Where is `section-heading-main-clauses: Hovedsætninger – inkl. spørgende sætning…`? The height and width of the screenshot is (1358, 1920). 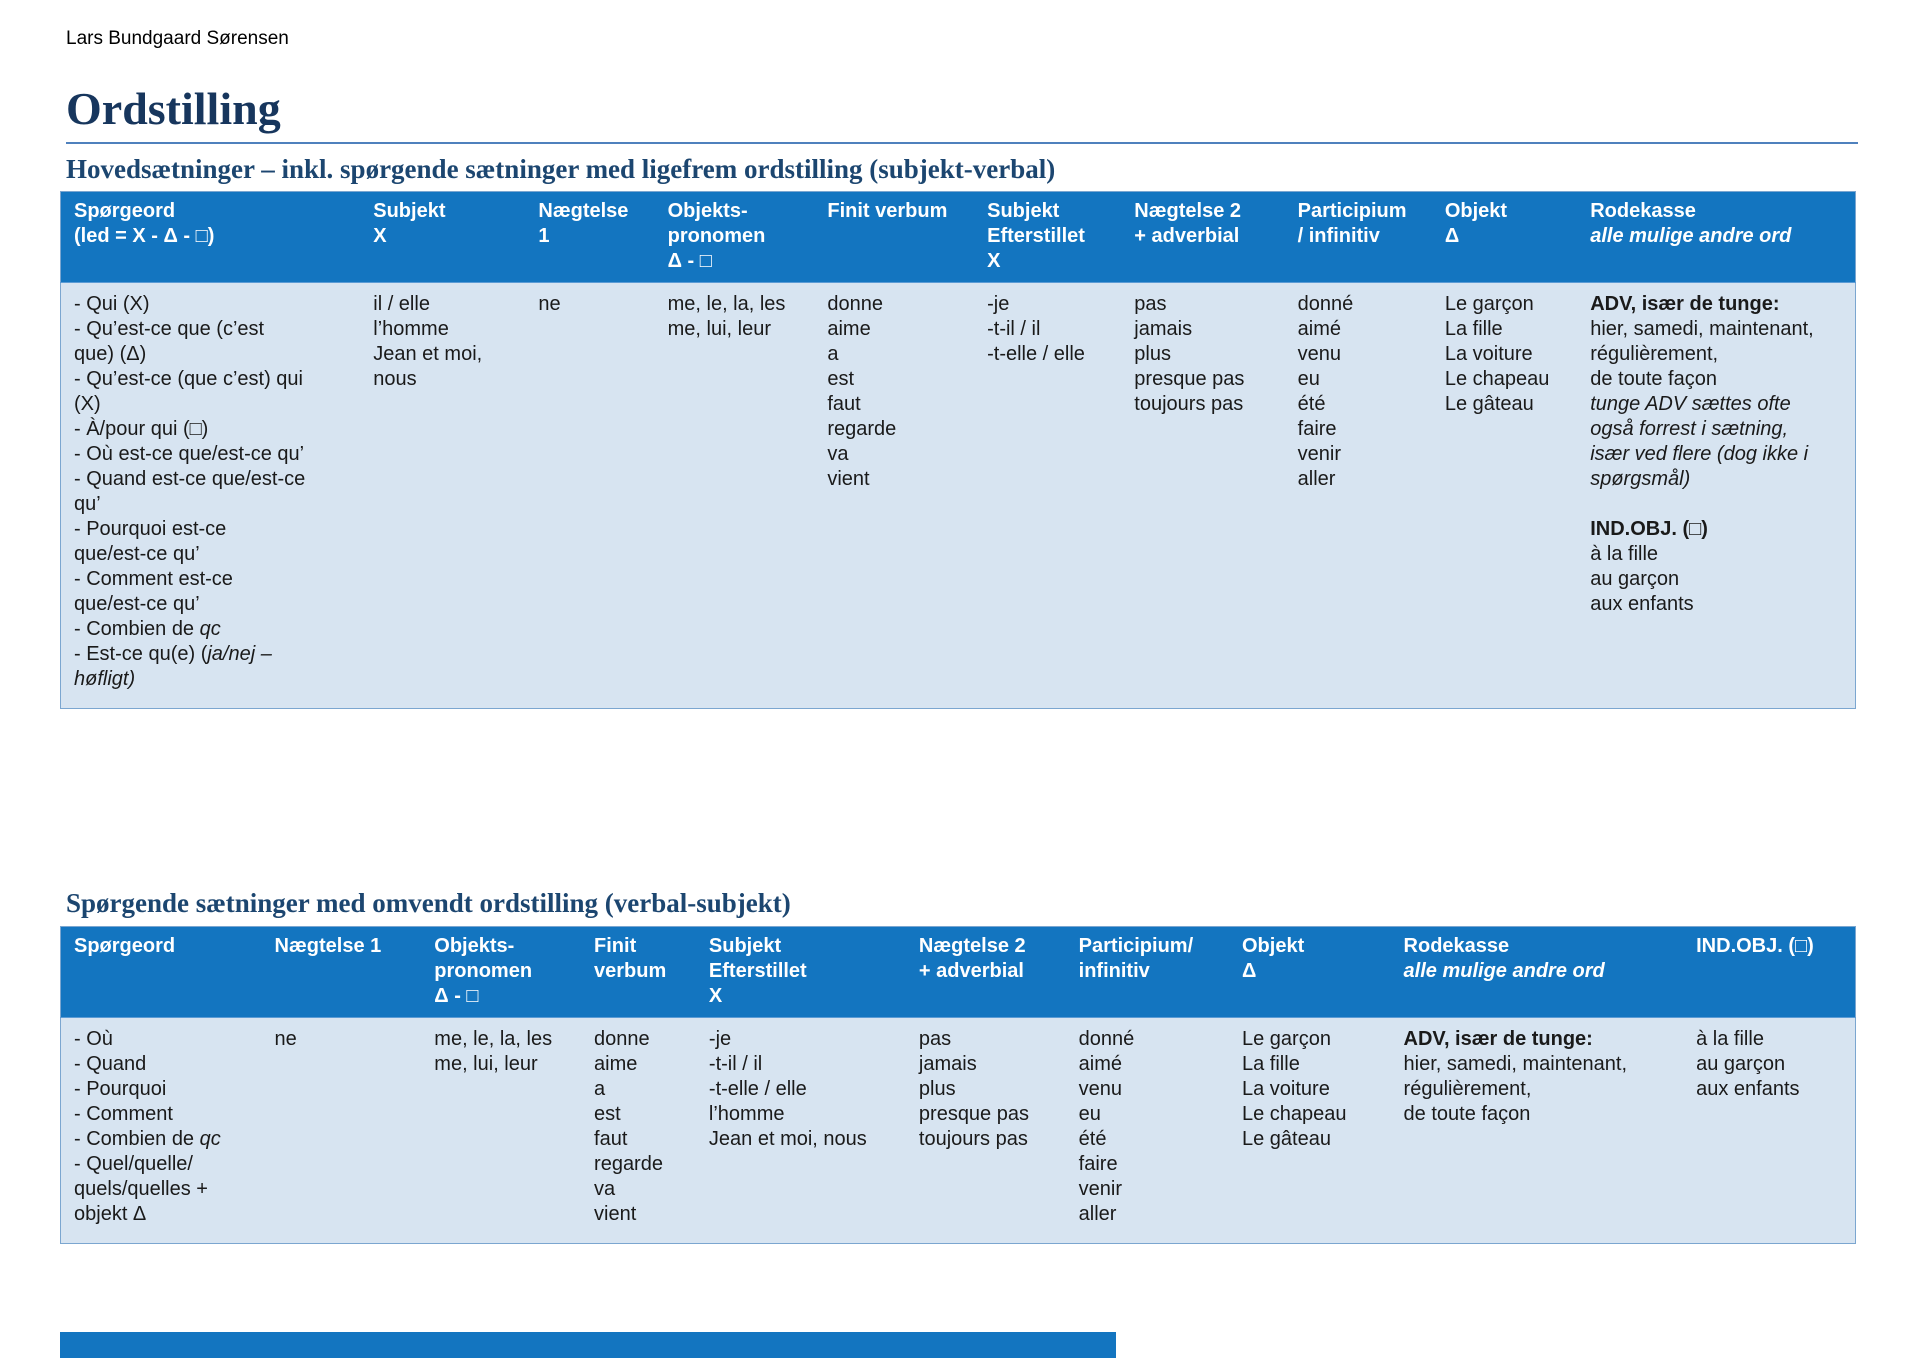 section-heading-main-clauses: Hovedsætninger – inkl. spørgende sætning… is located at coordinates (561, 168).